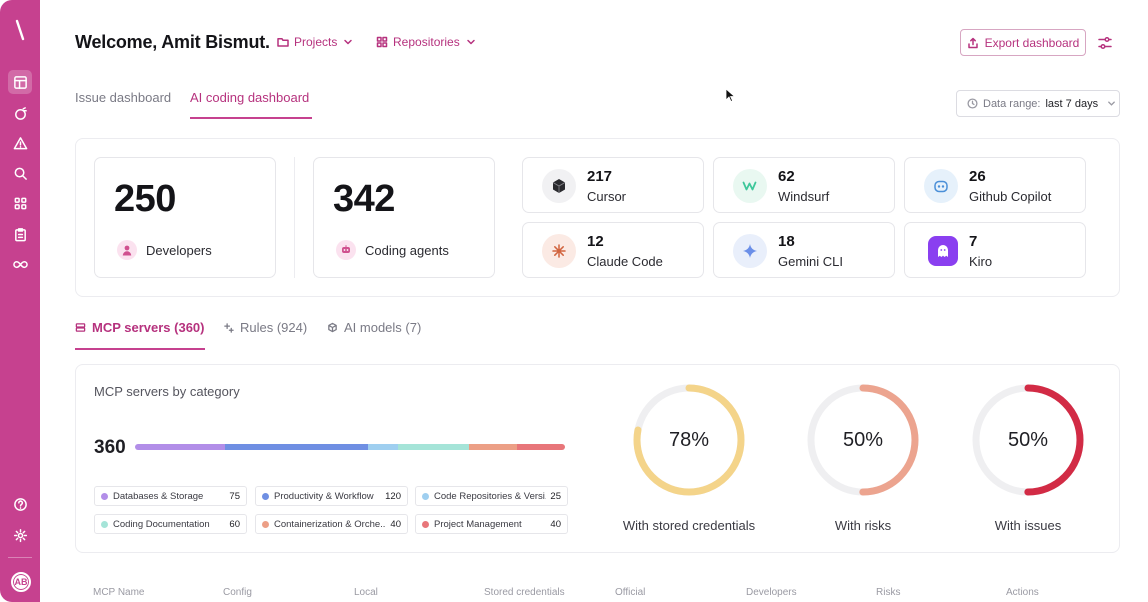  I want to click on search-icon, so click(20, 173).